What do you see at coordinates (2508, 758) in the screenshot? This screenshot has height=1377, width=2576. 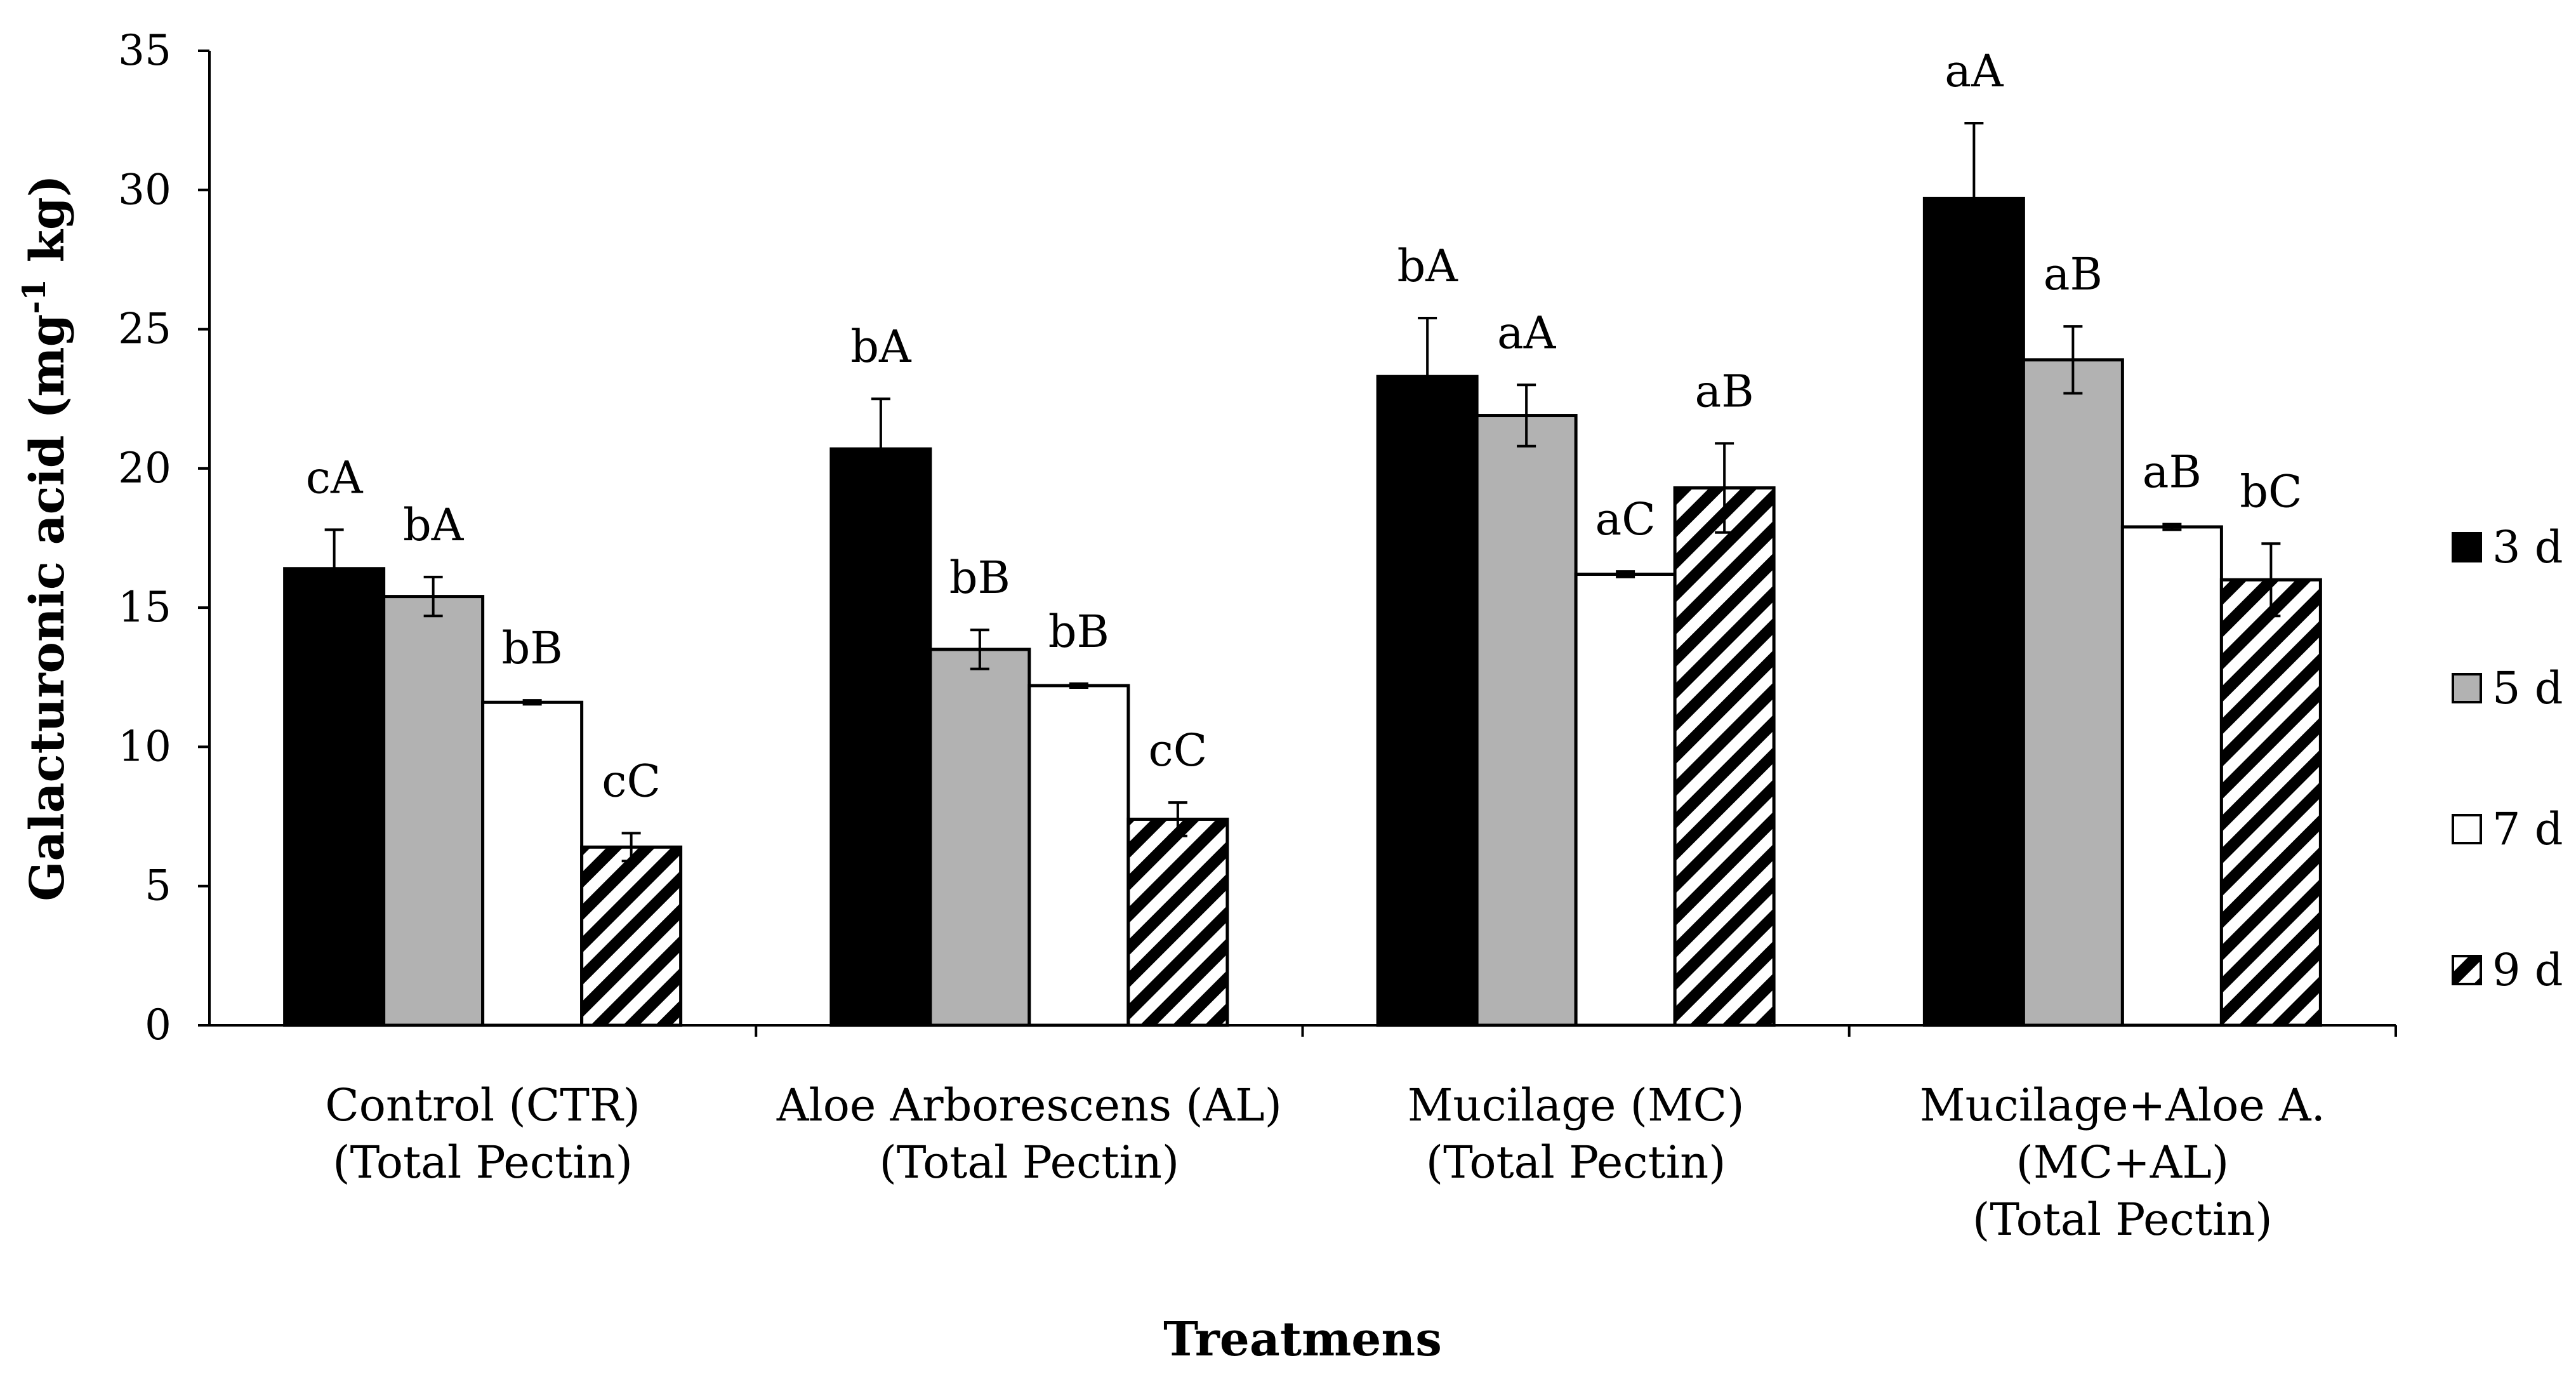 I see `legend: 3 d 5 d 7 d 9 d` at bounding box center [2508, 758].